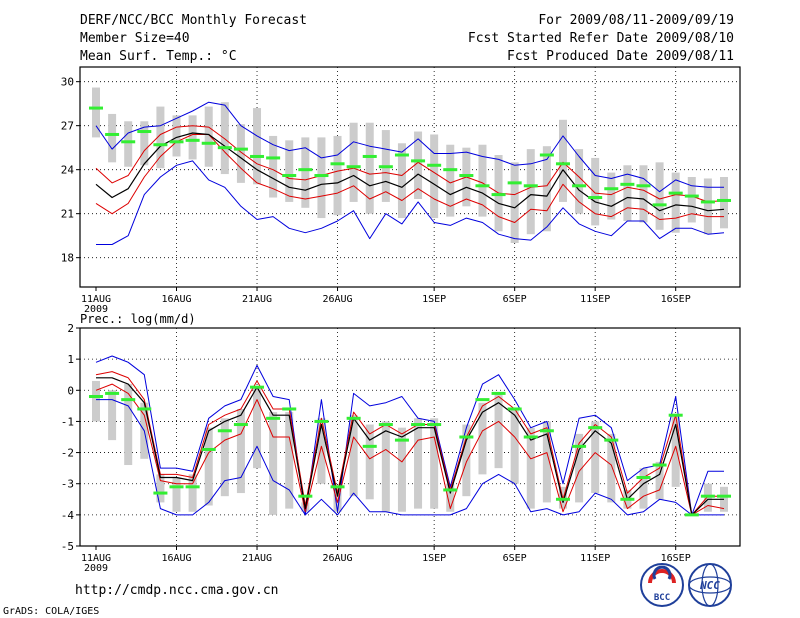  What do you see at coordinates (96, 558) in the screenshot?
I see `prec-xtick-label: 11AUG` at bounding box center [96, 558].